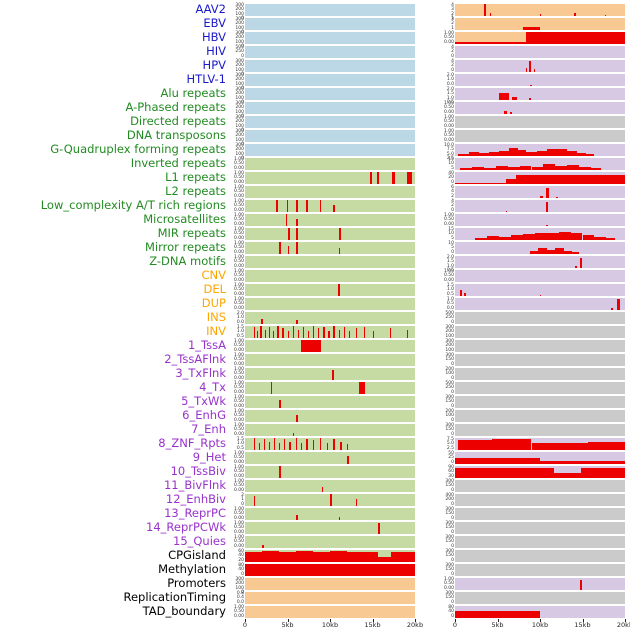  I want to click on left-y-axis-ticks: 1.5 1.0 0.5, so click(237, 331).